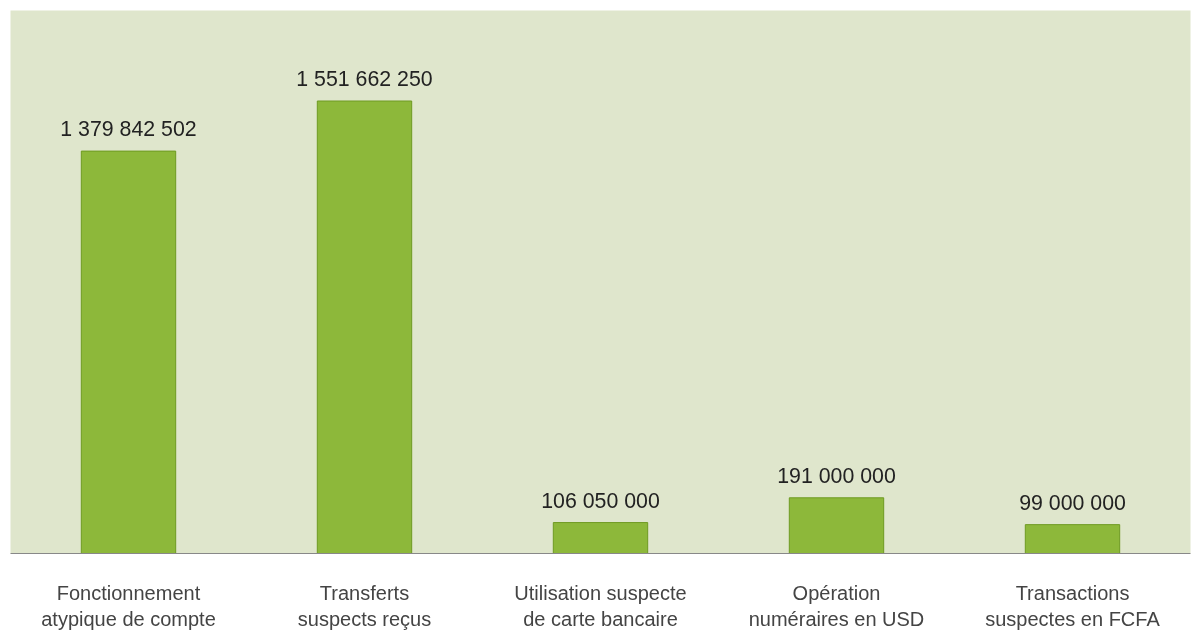  I want to click on x-tick-label: Transferts suspects reçus, so click(364, 605).